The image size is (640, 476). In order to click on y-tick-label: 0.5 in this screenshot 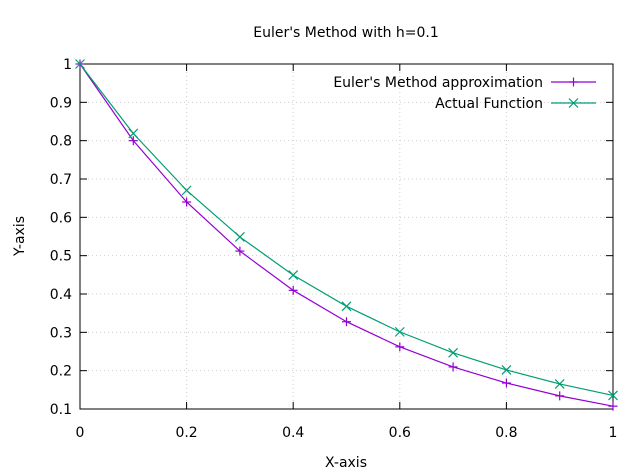, I will do `click(61, 257)`.